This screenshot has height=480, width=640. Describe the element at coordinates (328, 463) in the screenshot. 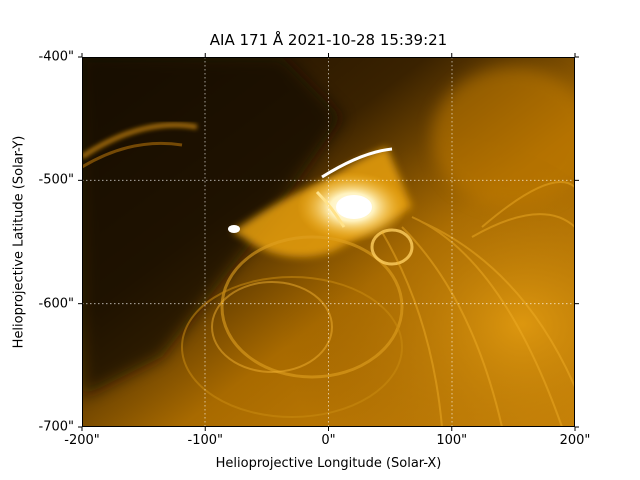

I see `x-axis-label: Helioprojective Longitude (Solar-X)` at that location.